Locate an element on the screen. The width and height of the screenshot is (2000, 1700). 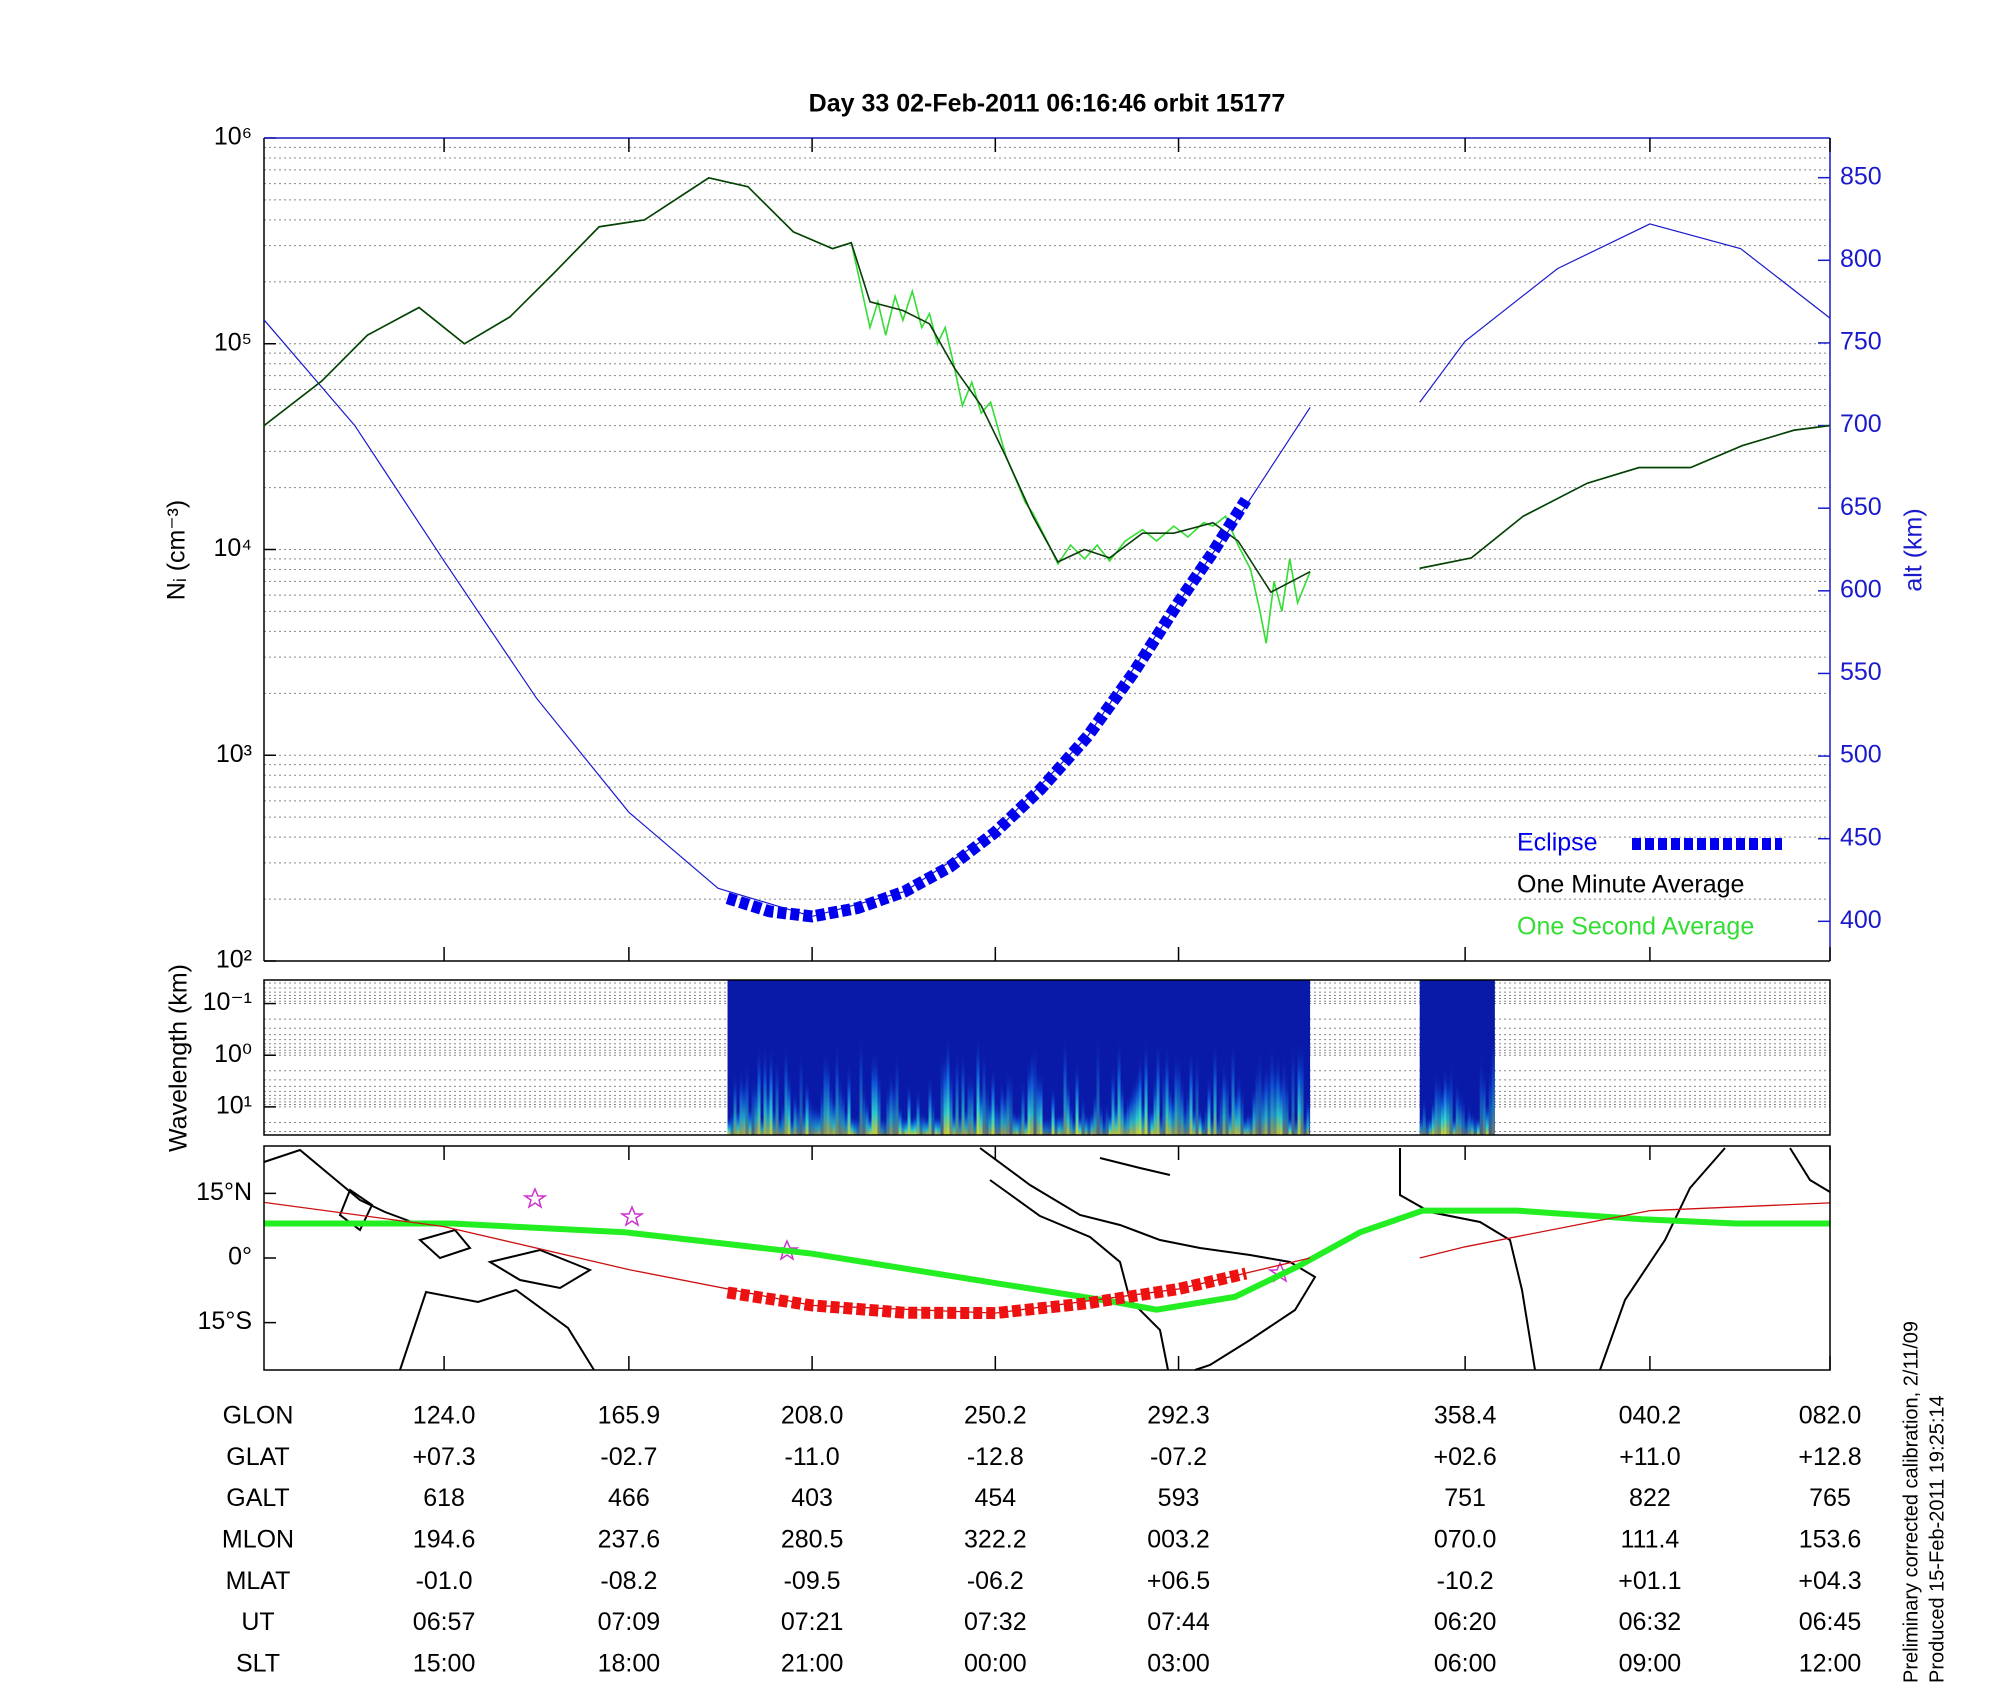
table-cell: 07:32 is located at coordinates (995, 1622).